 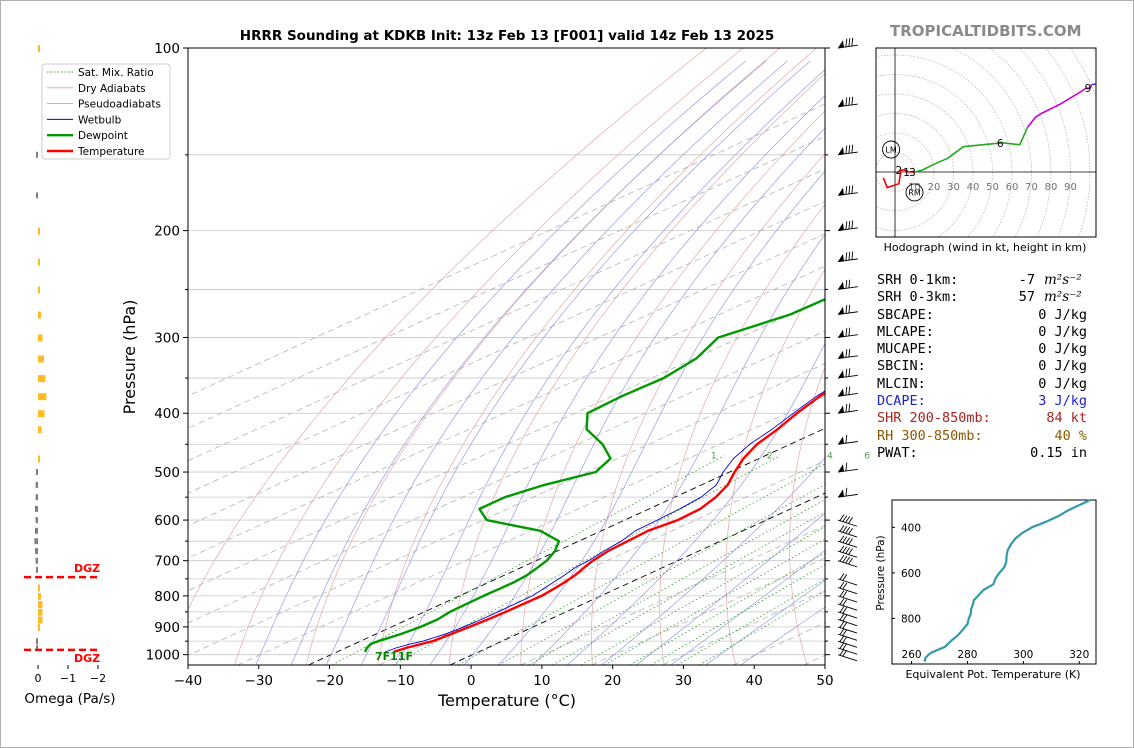 What do you see at coordinates (683, 681) in the screenshot?
I see `x-tick-label: 30` at bounding box center [683, 681].